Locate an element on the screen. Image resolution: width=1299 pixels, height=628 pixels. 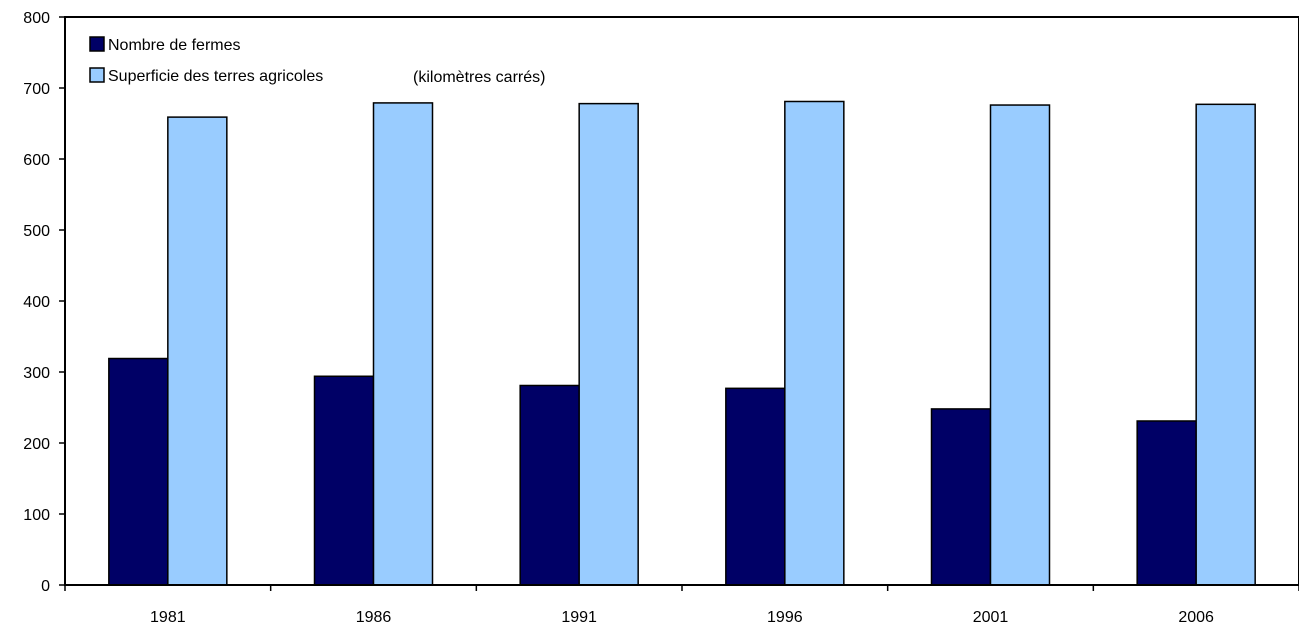
bar-series-1-1996 is located at coordinates (755, 486).